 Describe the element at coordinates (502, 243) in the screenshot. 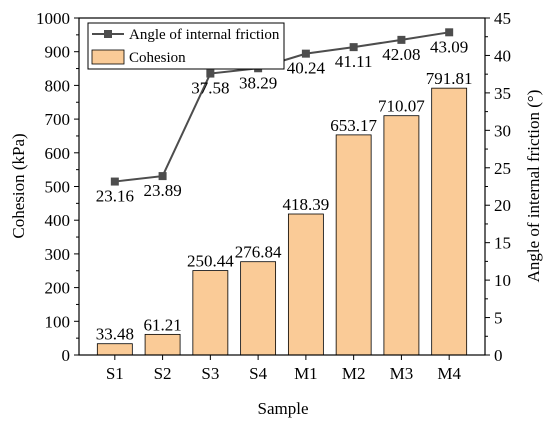

I see `y-right-tick-label: 15` at that location.